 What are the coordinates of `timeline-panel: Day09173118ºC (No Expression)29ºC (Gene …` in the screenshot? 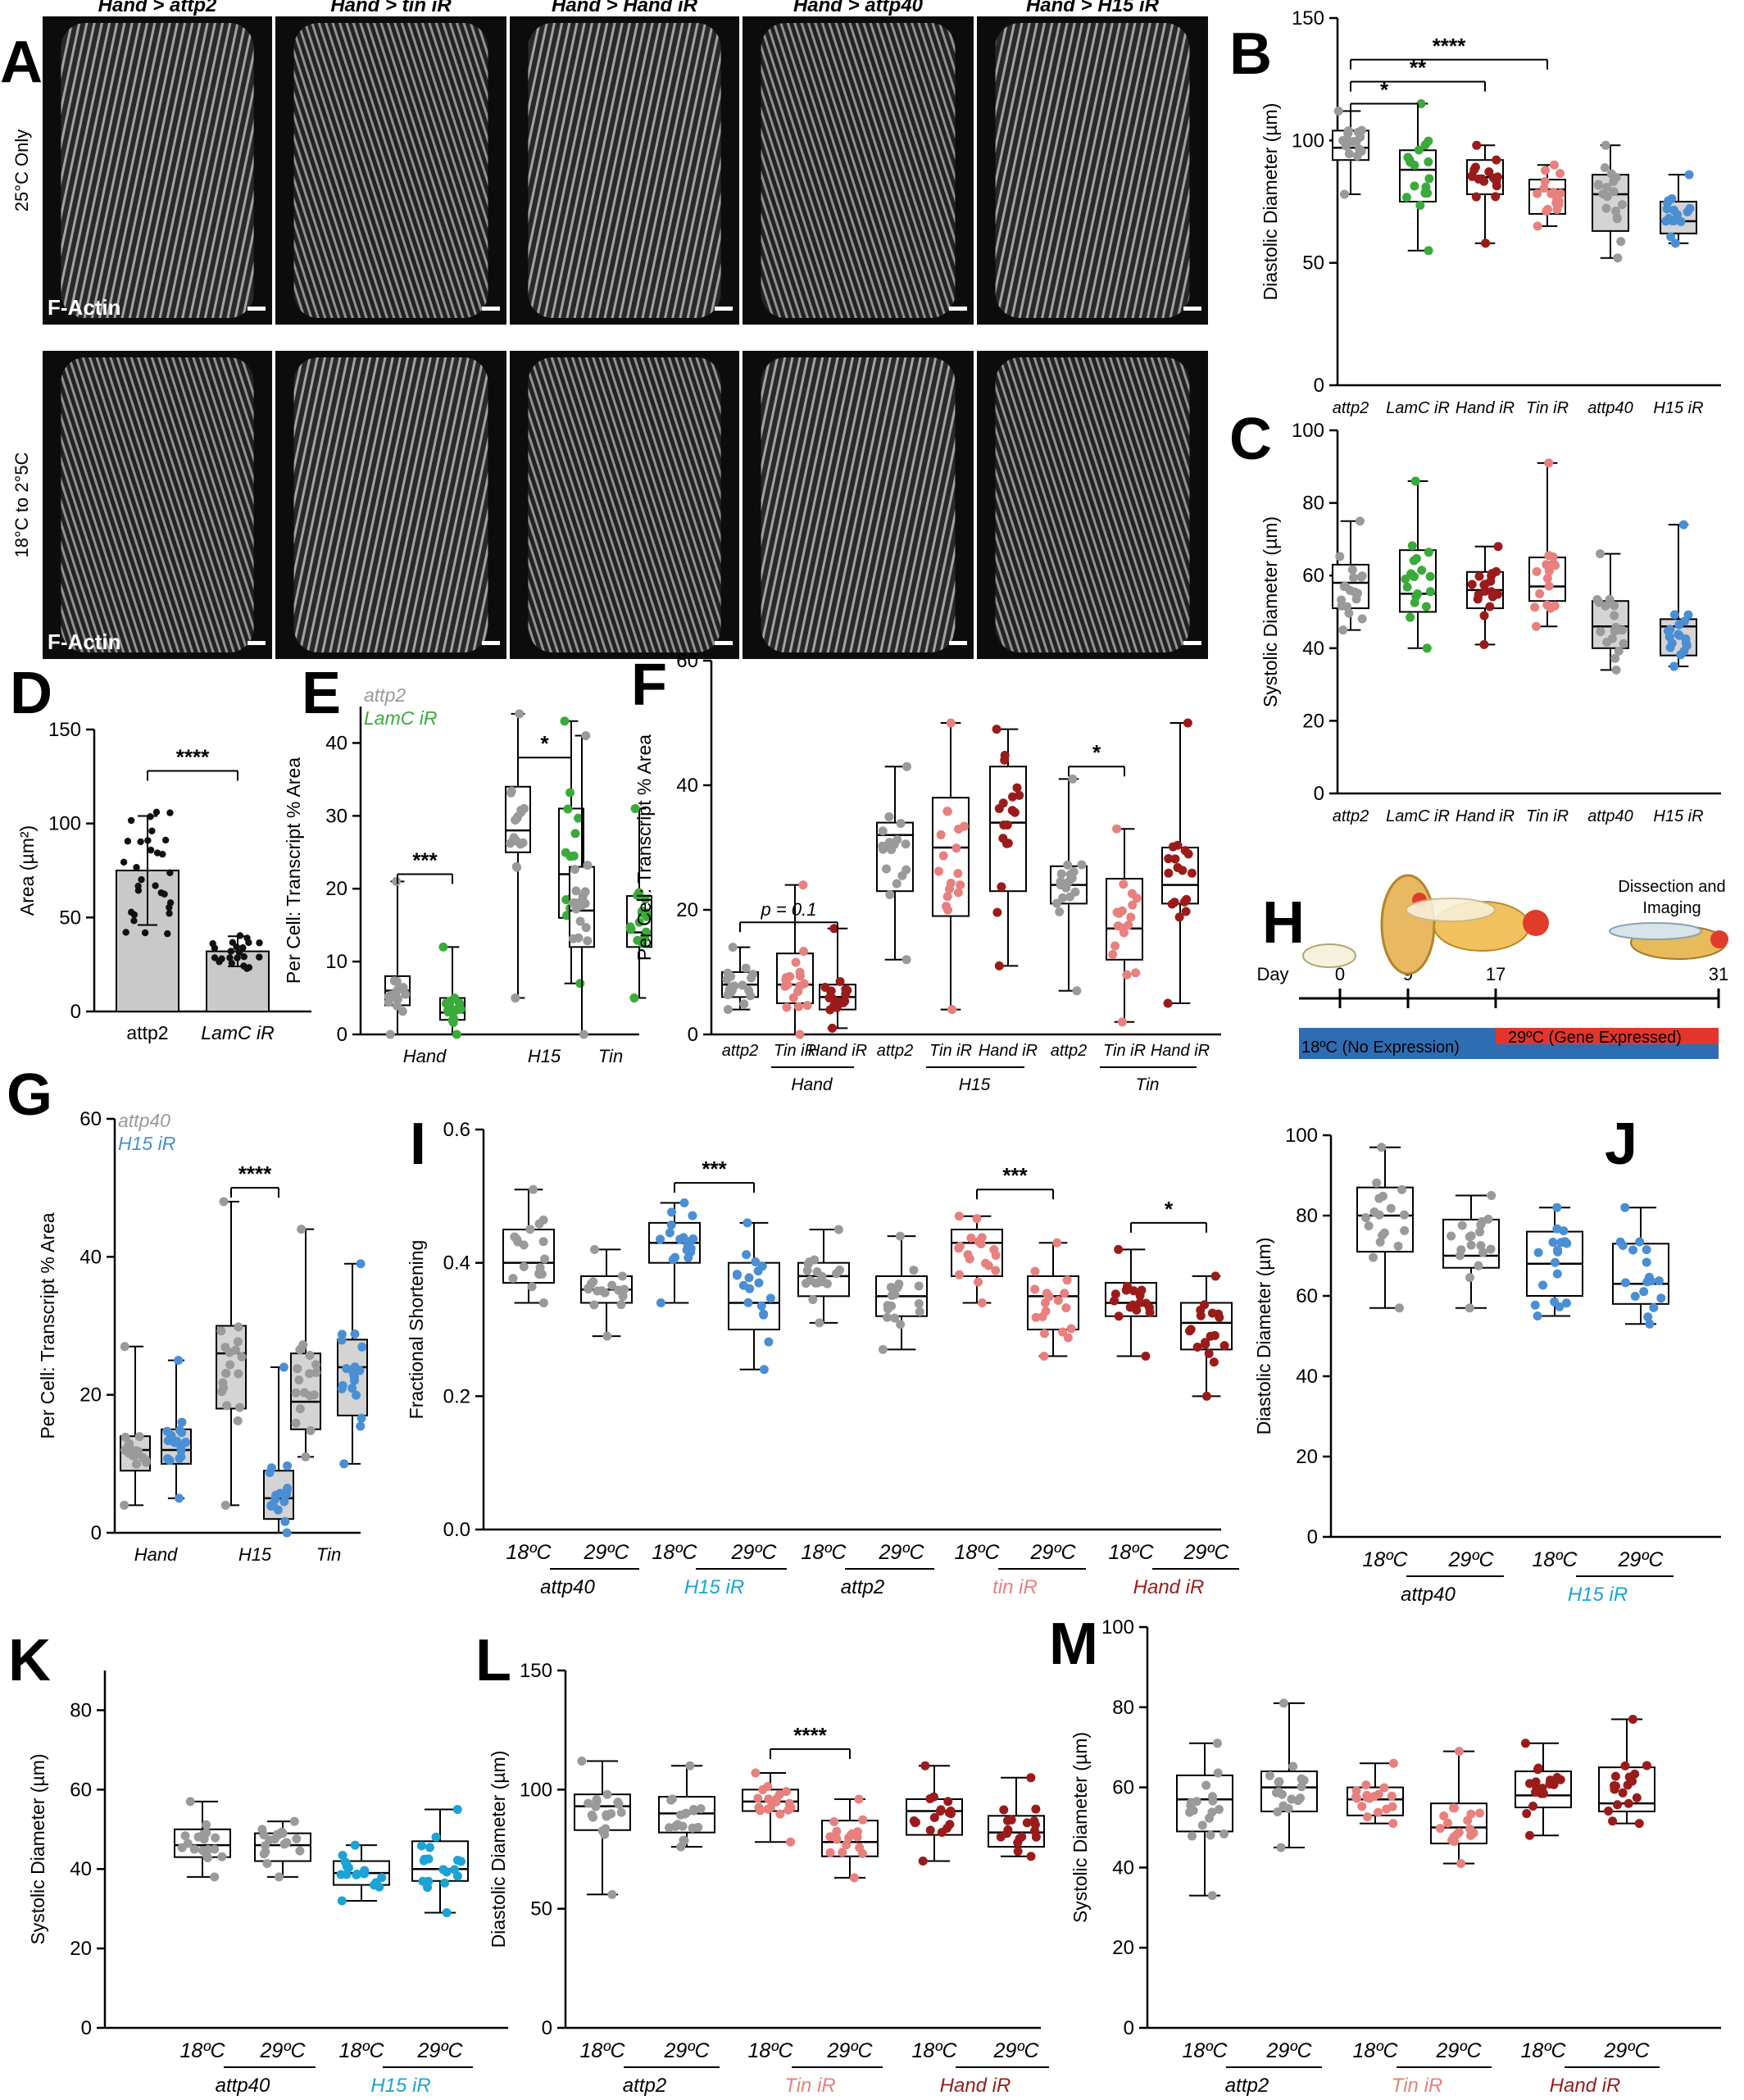 It's located at (1492, 966).